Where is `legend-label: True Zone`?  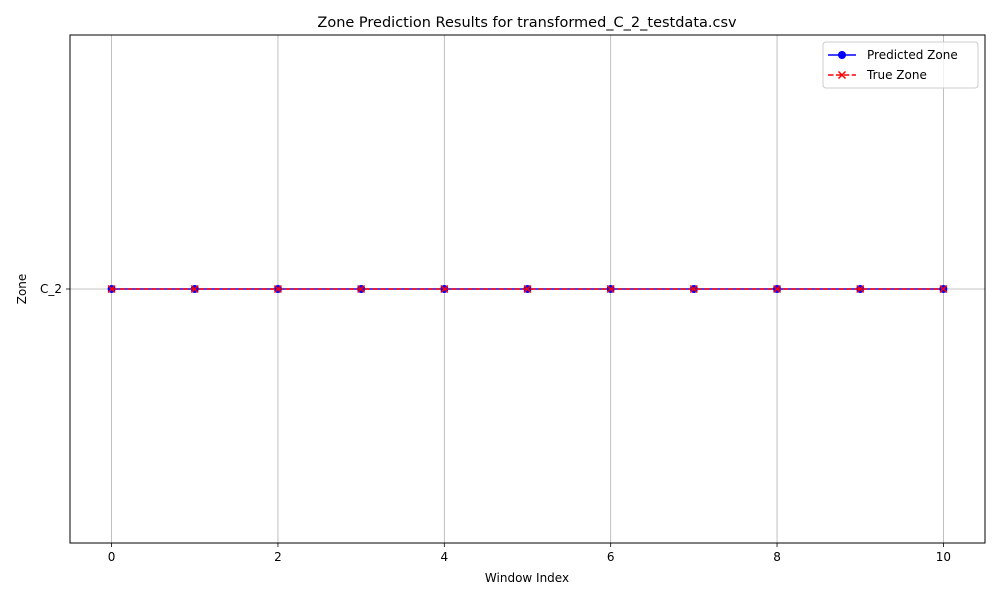 legend-label: True Zone is located at coordinates (896, 75).